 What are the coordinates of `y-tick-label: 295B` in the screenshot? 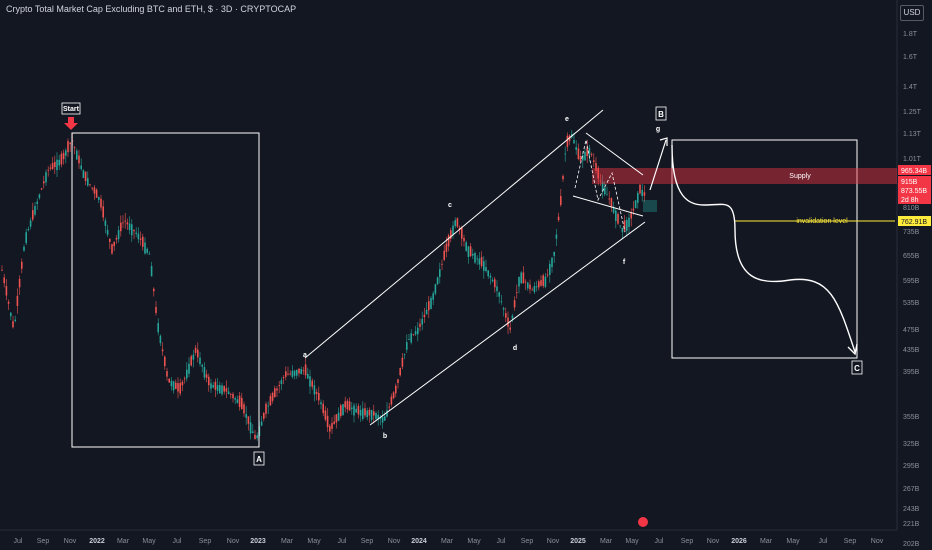 It's located at (911, 466).